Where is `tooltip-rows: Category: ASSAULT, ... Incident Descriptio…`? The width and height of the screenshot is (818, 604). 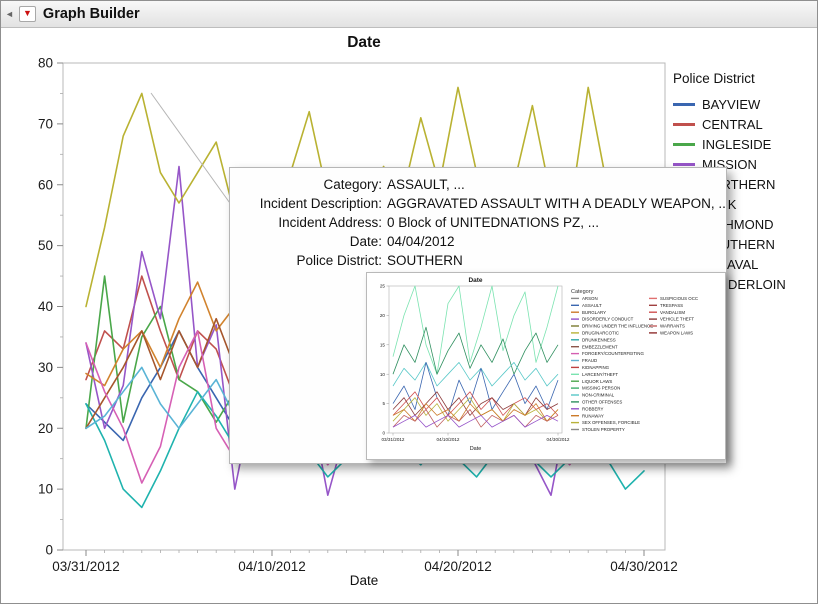 tooltip-rows: Category: ASSAULT, ... Incident Descriptio… is located at coordinates (478, 222).